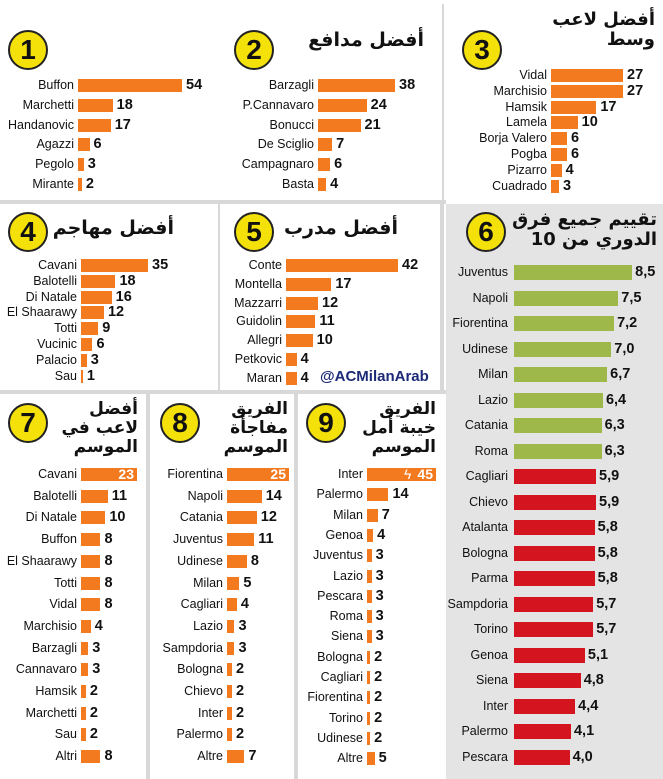 This screenshot has height=779, width=663. Describe the element at coordinates (366, 40) in the screenshot. I see `panel-title-2: أفضل مدافع` at that location.